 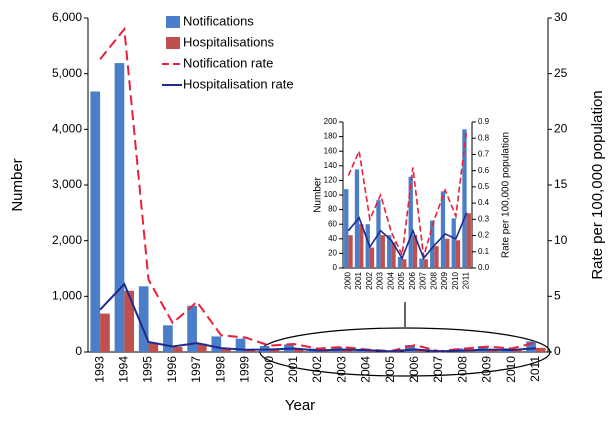 What do you see at coordinates (229, 41) in the screenshot?
I see `legend-label: Hospitalisations` at bounding box center [229, 41].